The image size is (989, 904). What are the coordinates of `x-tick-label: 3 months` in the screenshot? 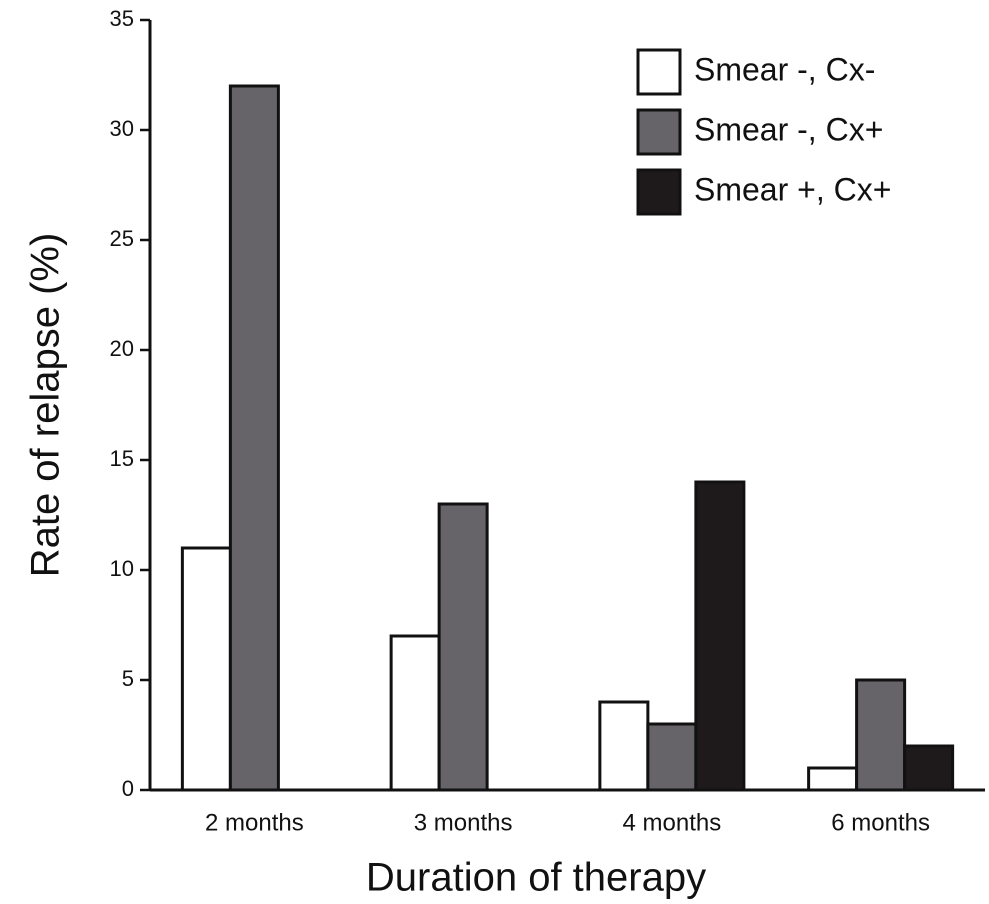 It's located at (463, 822).